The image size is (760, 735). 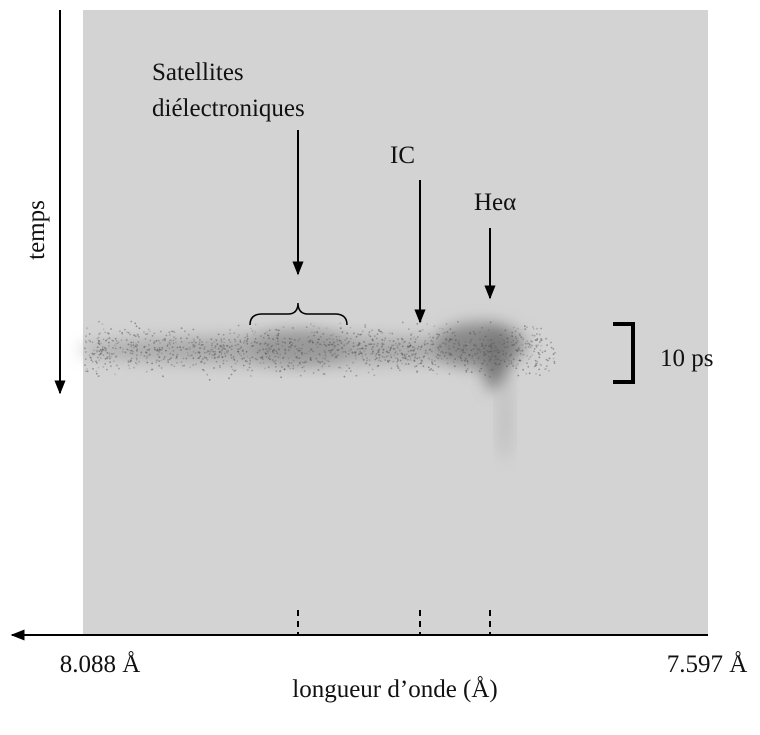 What do you see at coordinates (402, 155) in the screenshot?
I see `annotation: IC` at bounding box center [402, 155].